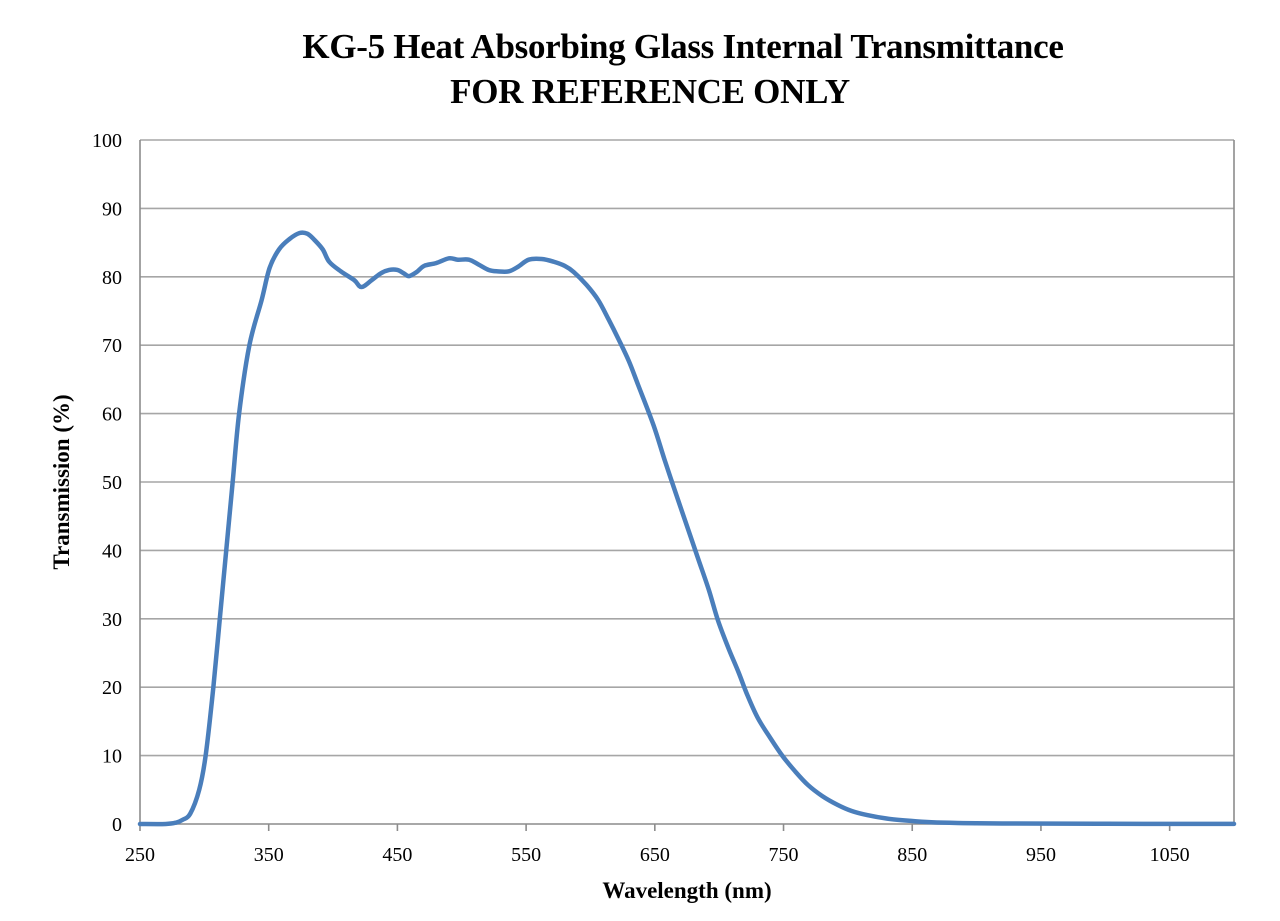 This screenshot has height=921, width=1280. Describe the element at coordinates (112, 278) in the screenshot. I see `y-tick-label: 80` at that location.